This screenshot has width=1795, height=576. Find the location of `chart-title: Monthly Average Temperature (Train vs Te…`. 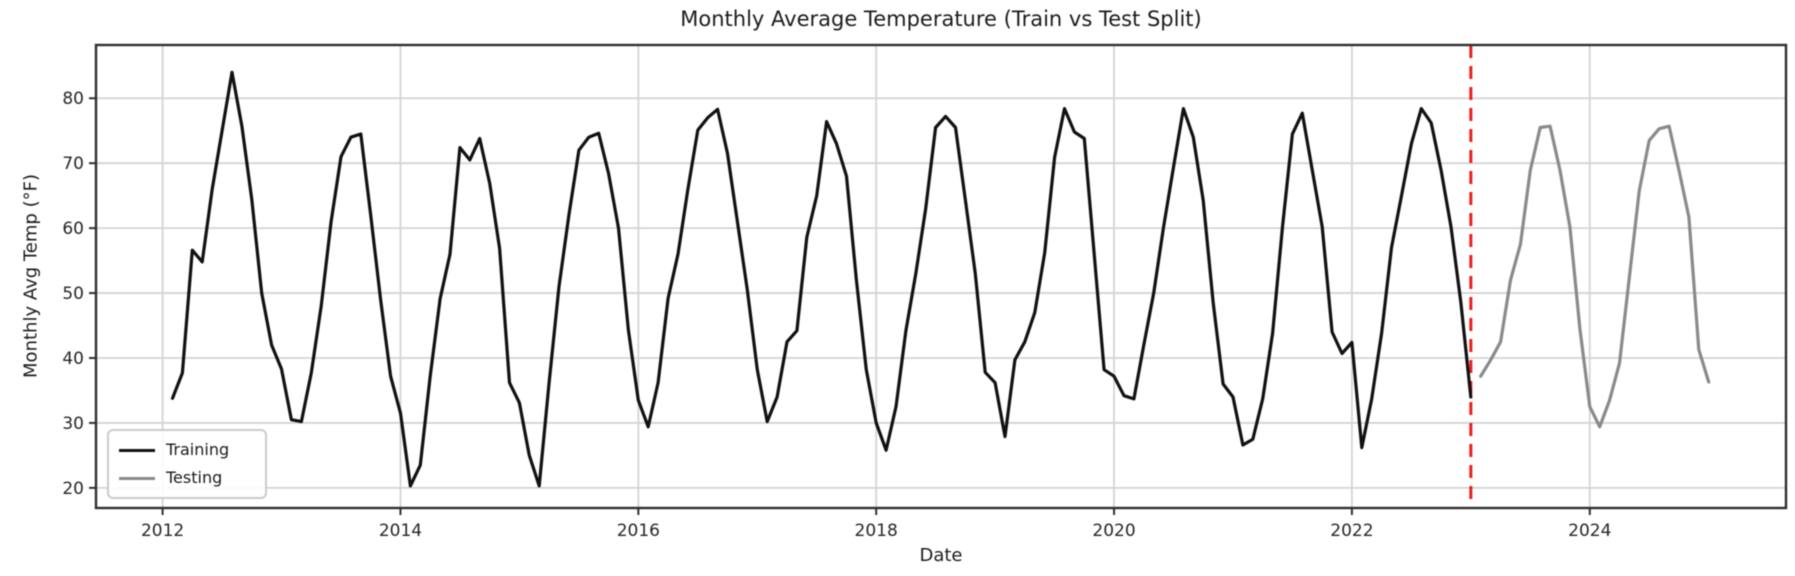

chart-title: Monthly Average Temperature (Train vs Te… is located at coordinates (941, 19).